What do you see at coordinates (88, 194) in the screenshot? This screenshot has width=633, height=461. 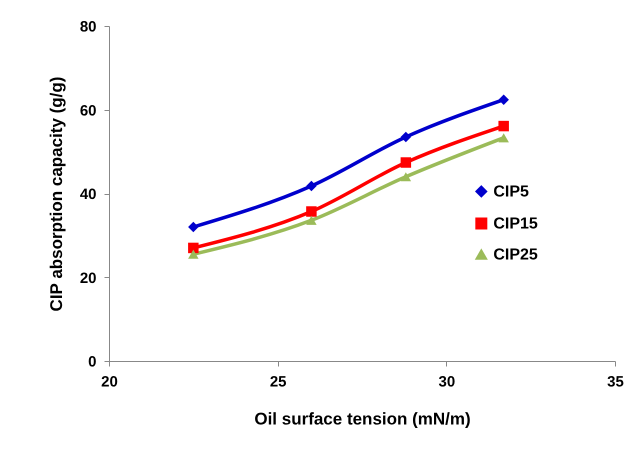 I see `y-tick-label: 40` at bounding box center [88, 194].